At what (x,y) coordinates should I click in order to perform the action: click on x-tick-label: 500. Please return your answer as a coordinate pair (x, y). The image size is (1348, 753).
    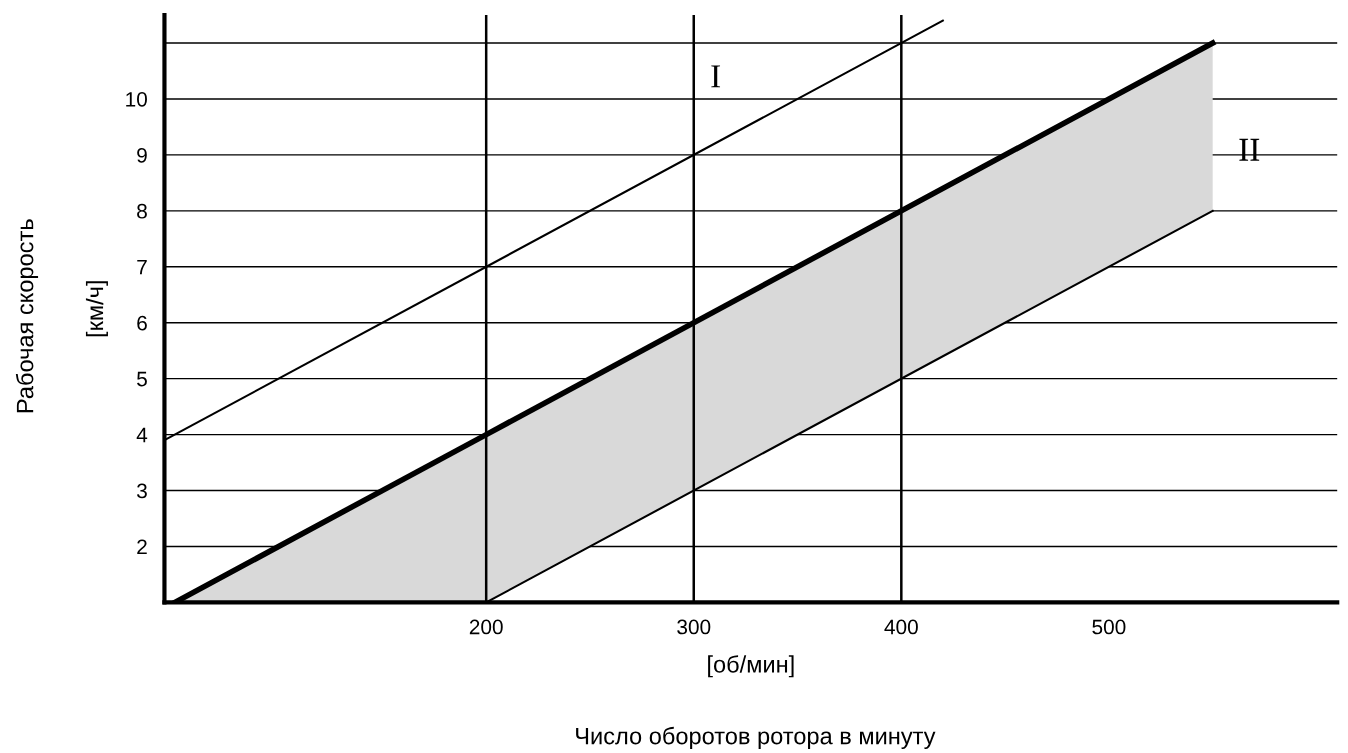
    Looking at the image, I should click on (1109, 627).